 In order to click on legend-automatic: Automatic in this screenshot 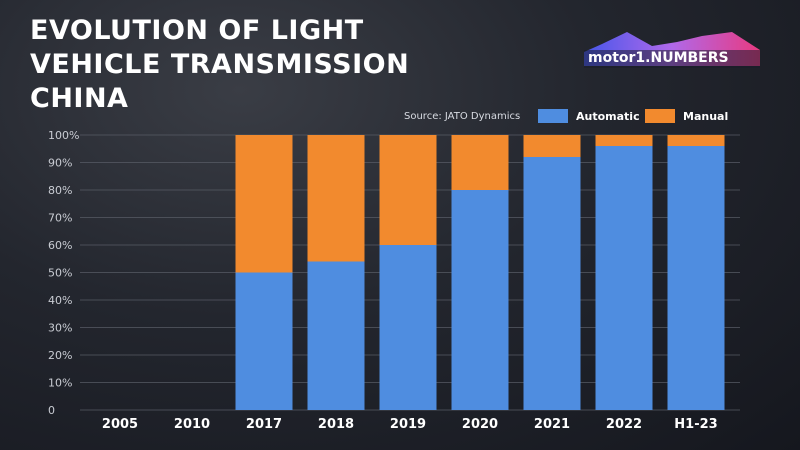, I will do `click(589, 116)`.